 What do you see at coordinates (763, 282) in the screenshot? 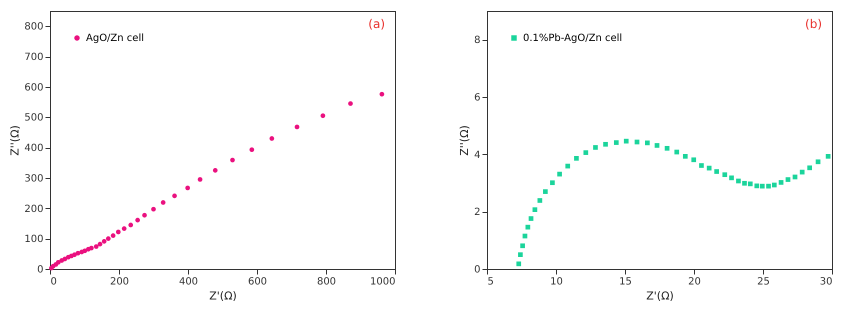
I see `x-tick-label: 25` at bounding box center [763, 282].